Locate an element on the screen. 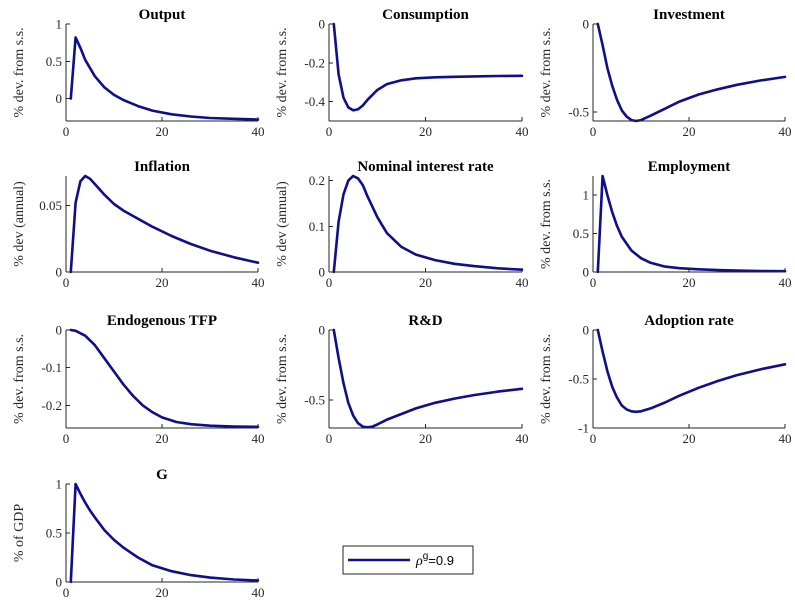  legend: ρg=0.9 is located at coordinates (408, 560).